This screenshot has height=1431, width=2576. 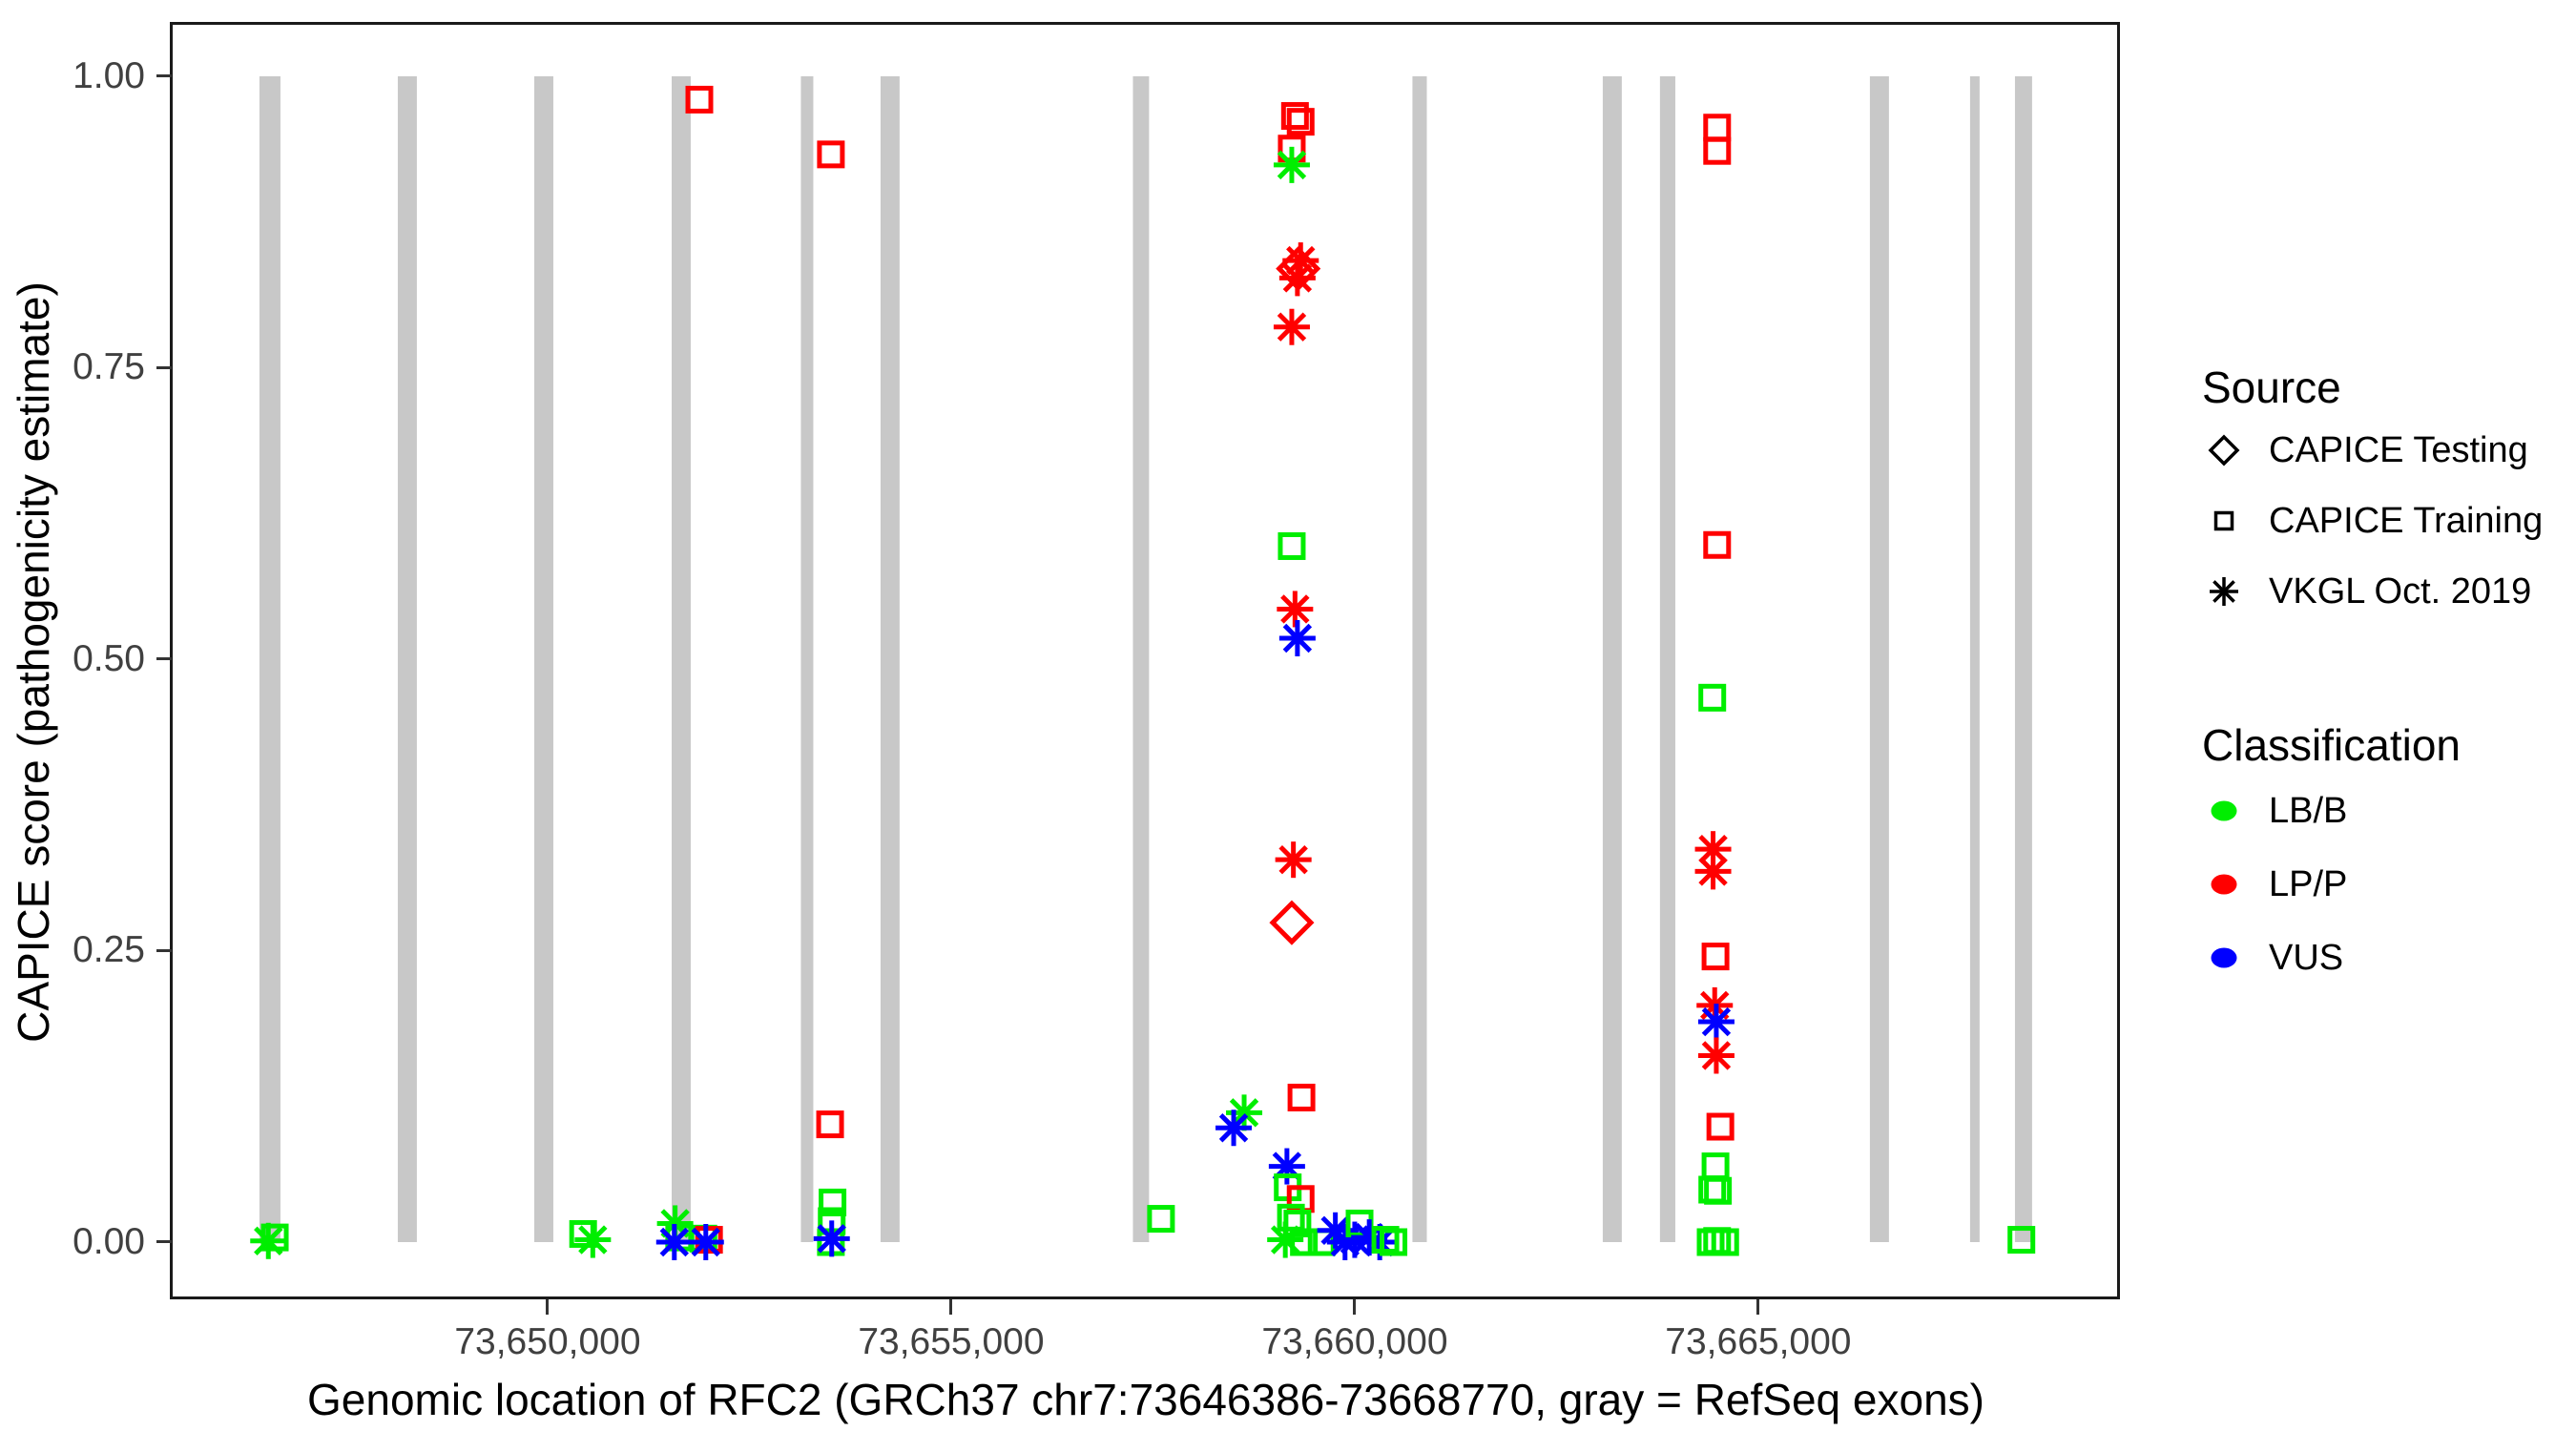 What do you see at coordinates (2224, 450) in the screenshot?
I see `diamond-icon` at bounding box center [2224, 450].